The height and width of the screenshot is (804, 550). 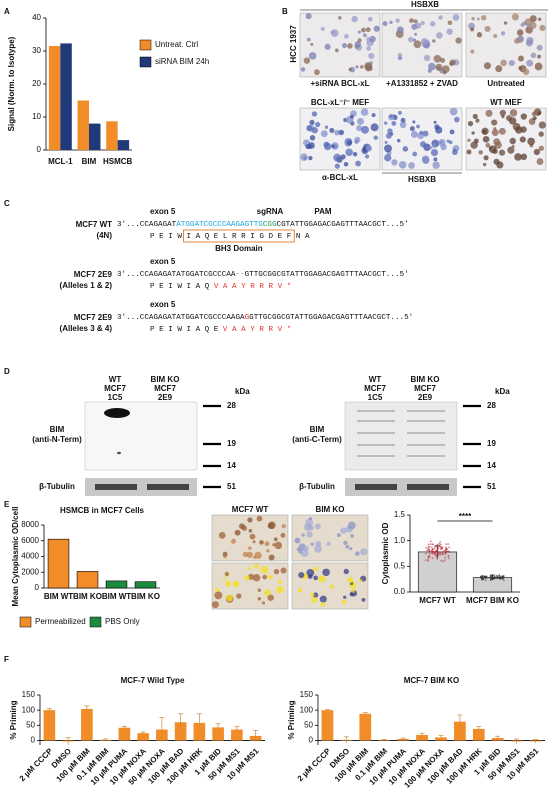 What do you see at coordinates (145, 62) in the screenshot?
I see `legend-swatch` at bounding box center [145, 62].